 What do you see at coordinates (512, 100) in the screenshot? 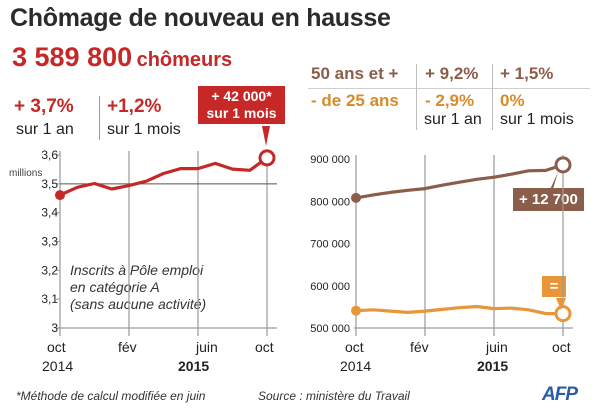
I see `group2-month: 0%` at bounding box center [512, 100].